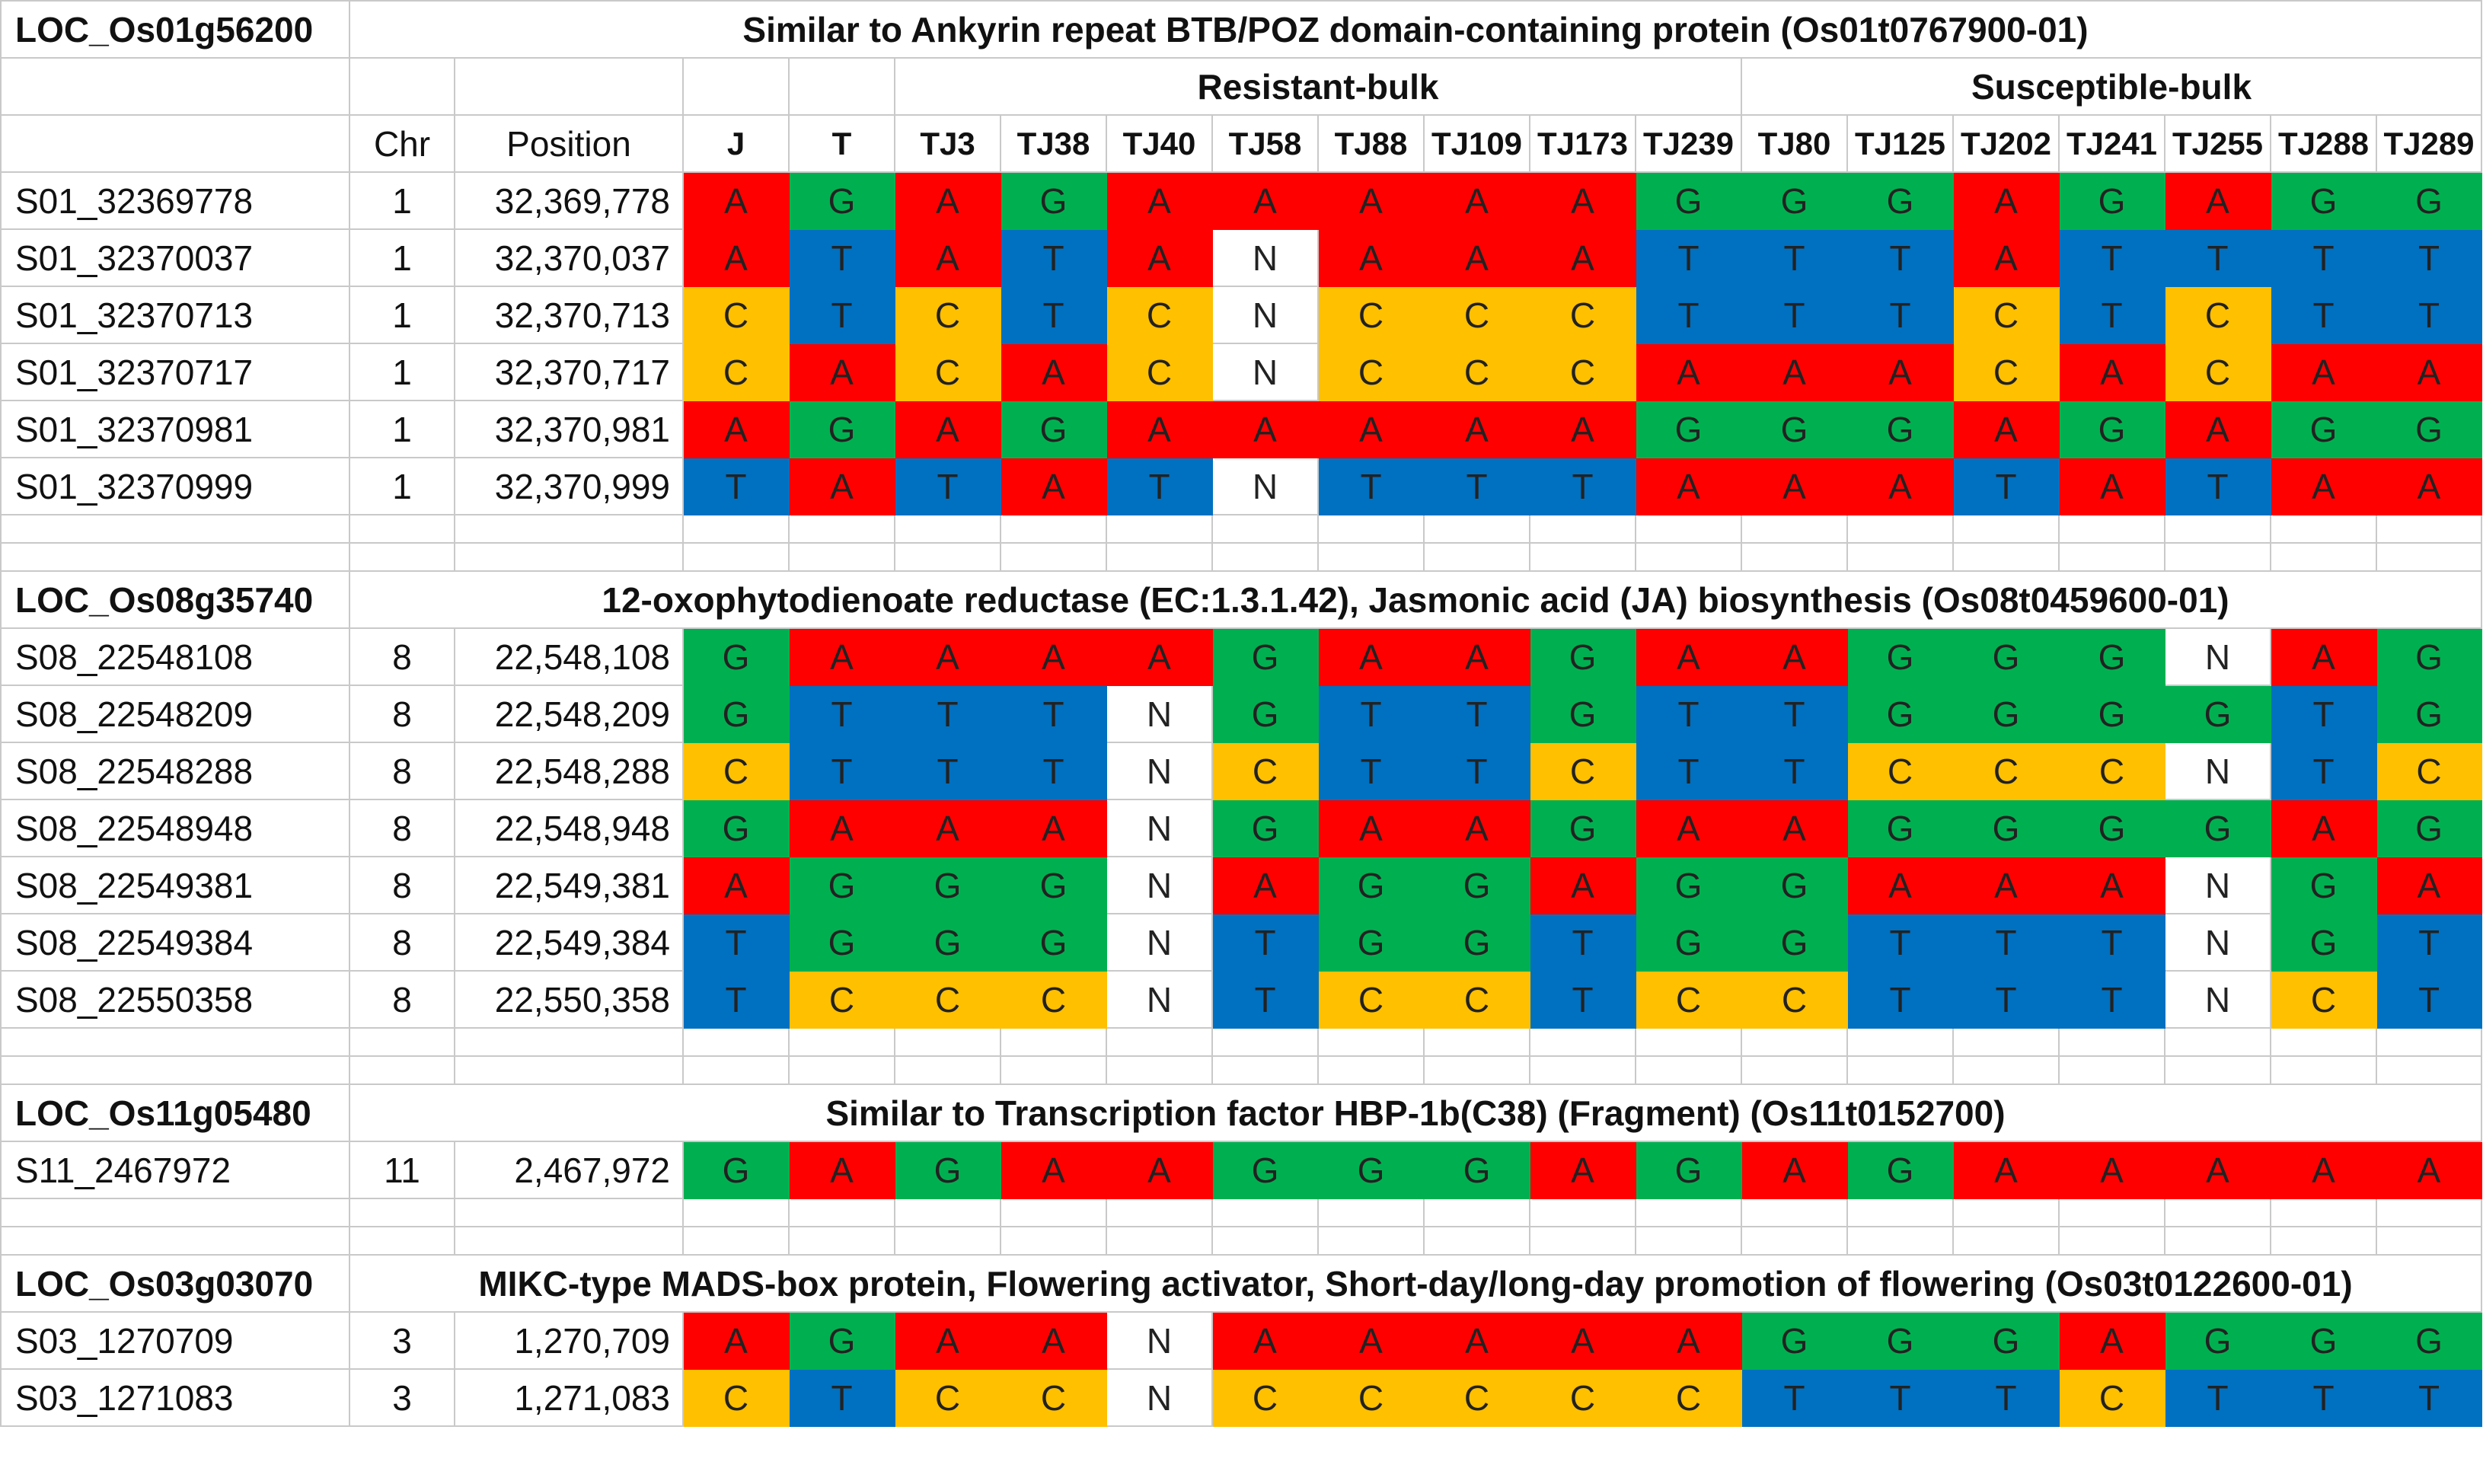  I want to click on chromosome: 3, so click(402, 1397).